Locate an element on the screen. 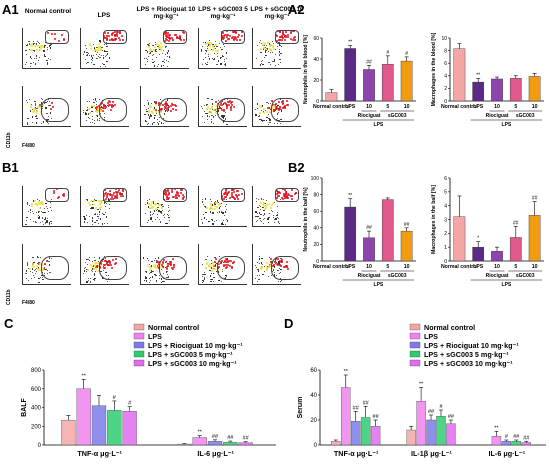 The image size is (550, 467). y-tick-label: 80 is located at coordinates (316, 195).